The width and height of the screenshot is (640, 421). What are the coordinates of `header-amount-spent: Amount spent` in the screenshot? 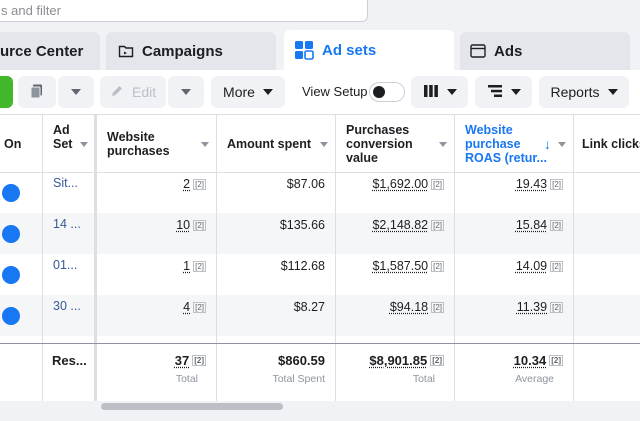 It's located at (276, 143).